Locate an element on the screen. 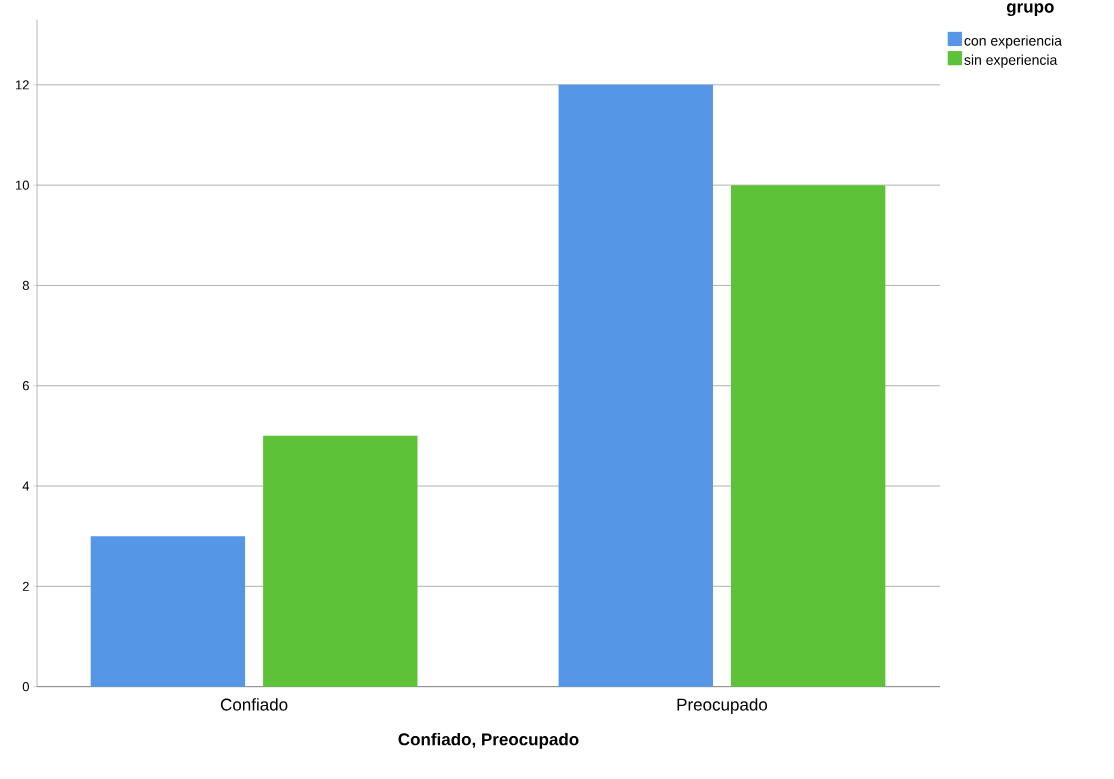 The height and width of the screenshot is (779, 1114). x-axis-title: Confiado, Preocupado is located at coordinates (488, 741).